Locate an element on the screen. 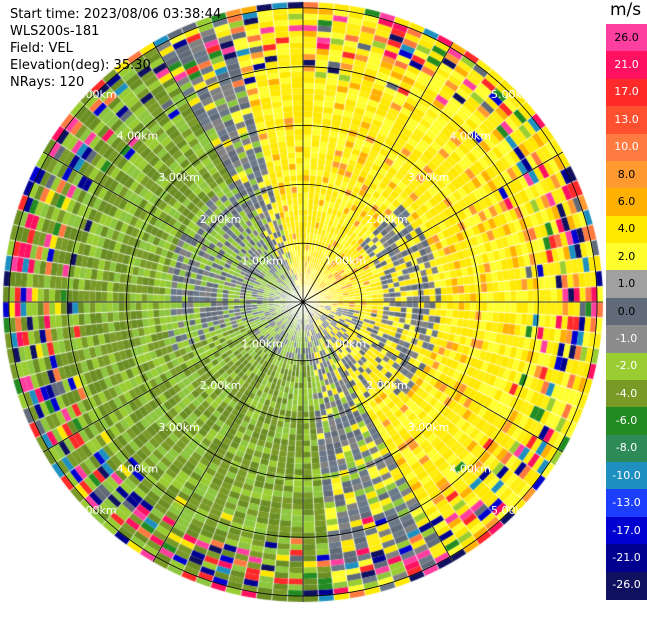 The width and height of the screenshot is (647, 619). colorbar-tick-label: -2.0 is located at coordinates (626, 366).